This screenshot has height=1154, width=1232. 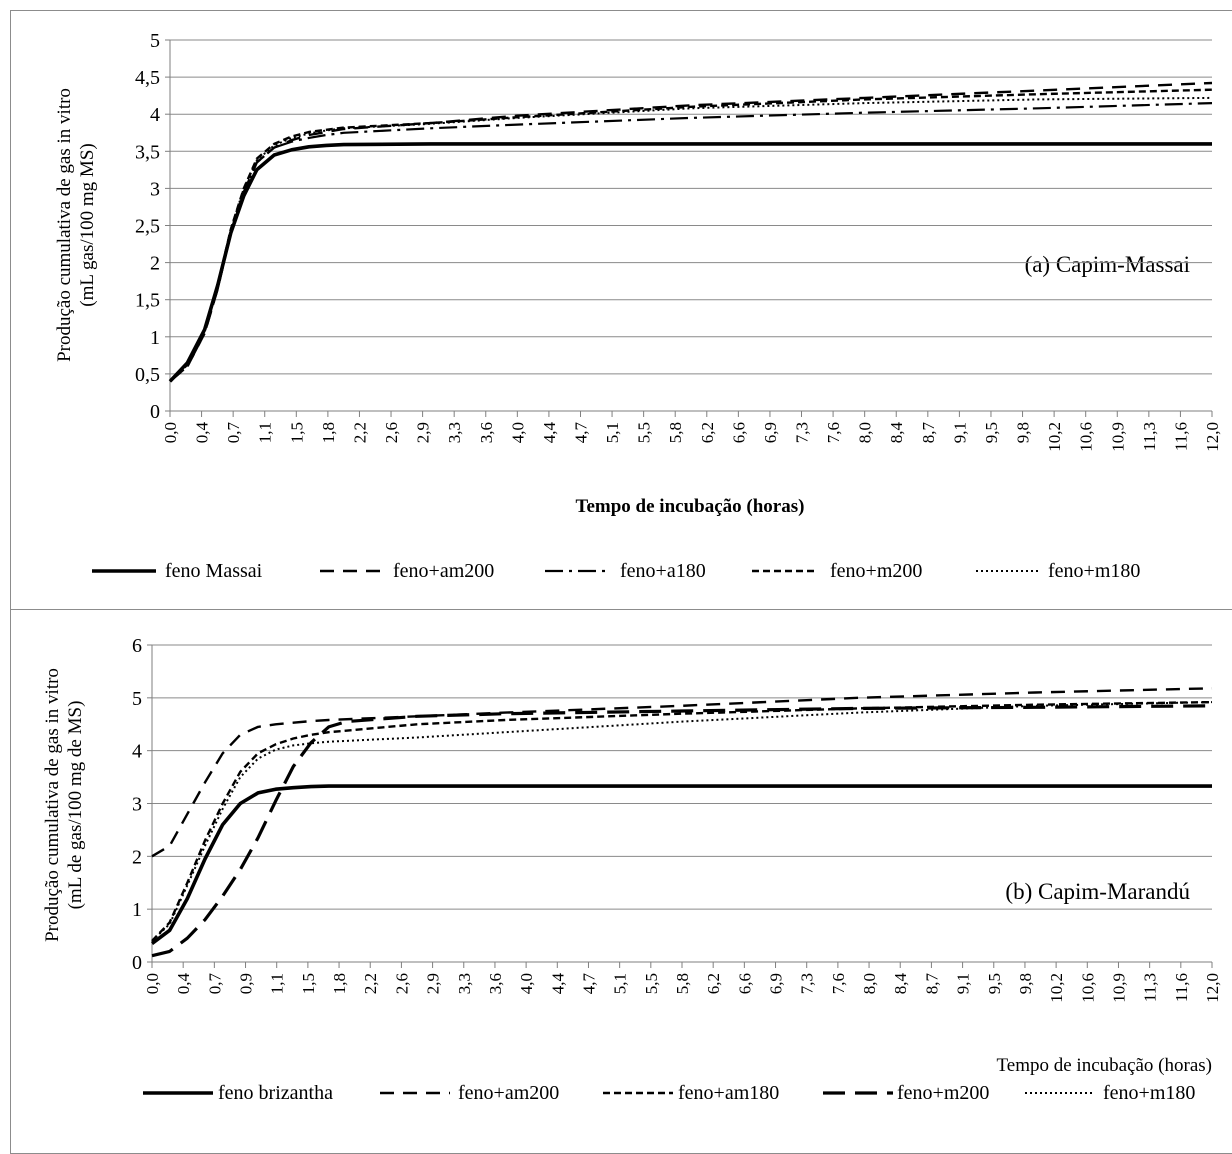 What do you see at coordinates (876, 571) in the screenshot?
I see `panel-a-legend-label-4: feno+m200` at bounding box center [876, 571].